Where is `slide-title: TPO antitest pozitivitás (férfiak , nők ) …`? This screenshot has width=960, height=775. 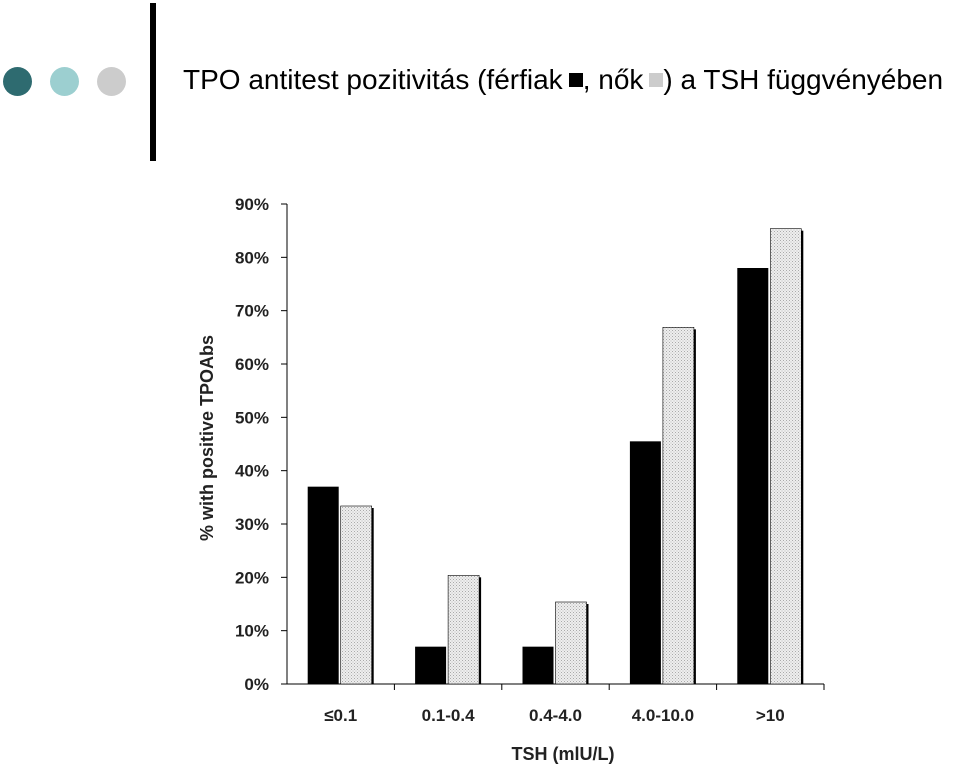
slide-title: TPO antitest pozitivitás (férfiak , nők ) … is located at coordinates (563, 80).